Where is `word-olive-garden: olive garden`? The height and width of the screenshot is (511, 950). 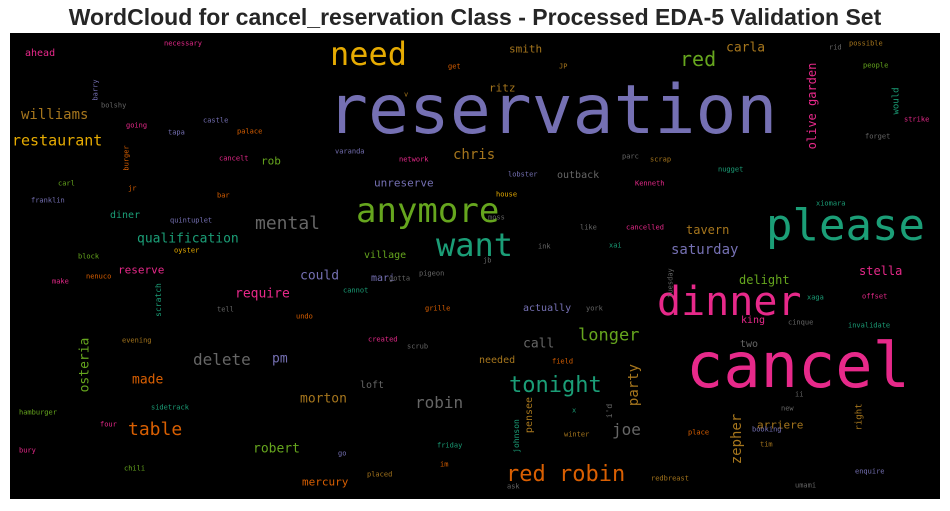 word-olive-garden: olive garden is located at coordinates (812, 106).